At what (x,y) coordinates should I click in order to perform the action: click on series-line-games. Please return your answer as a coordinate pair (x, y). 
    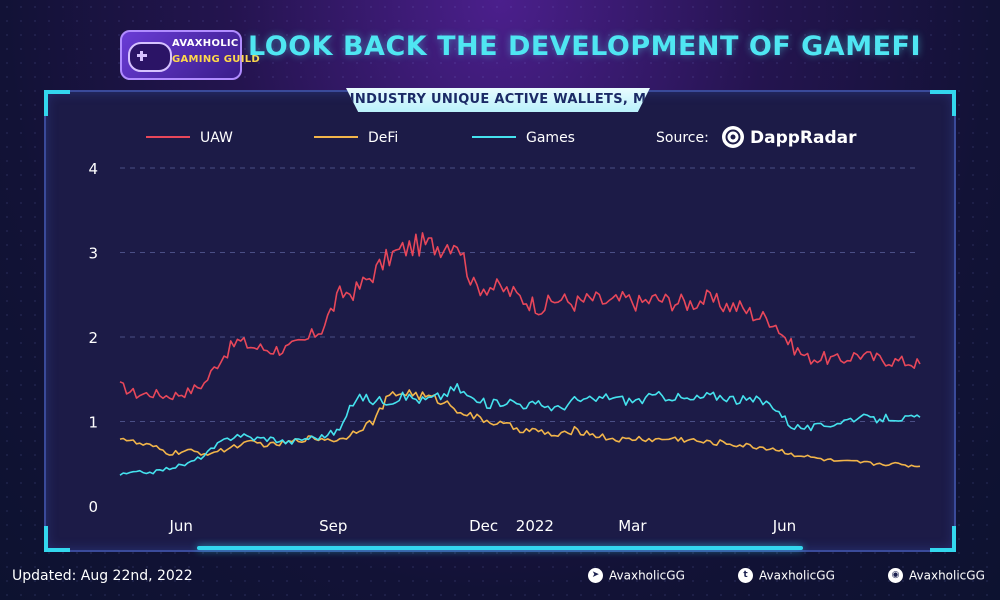
    Looking at the image, I should click on (520, 429).